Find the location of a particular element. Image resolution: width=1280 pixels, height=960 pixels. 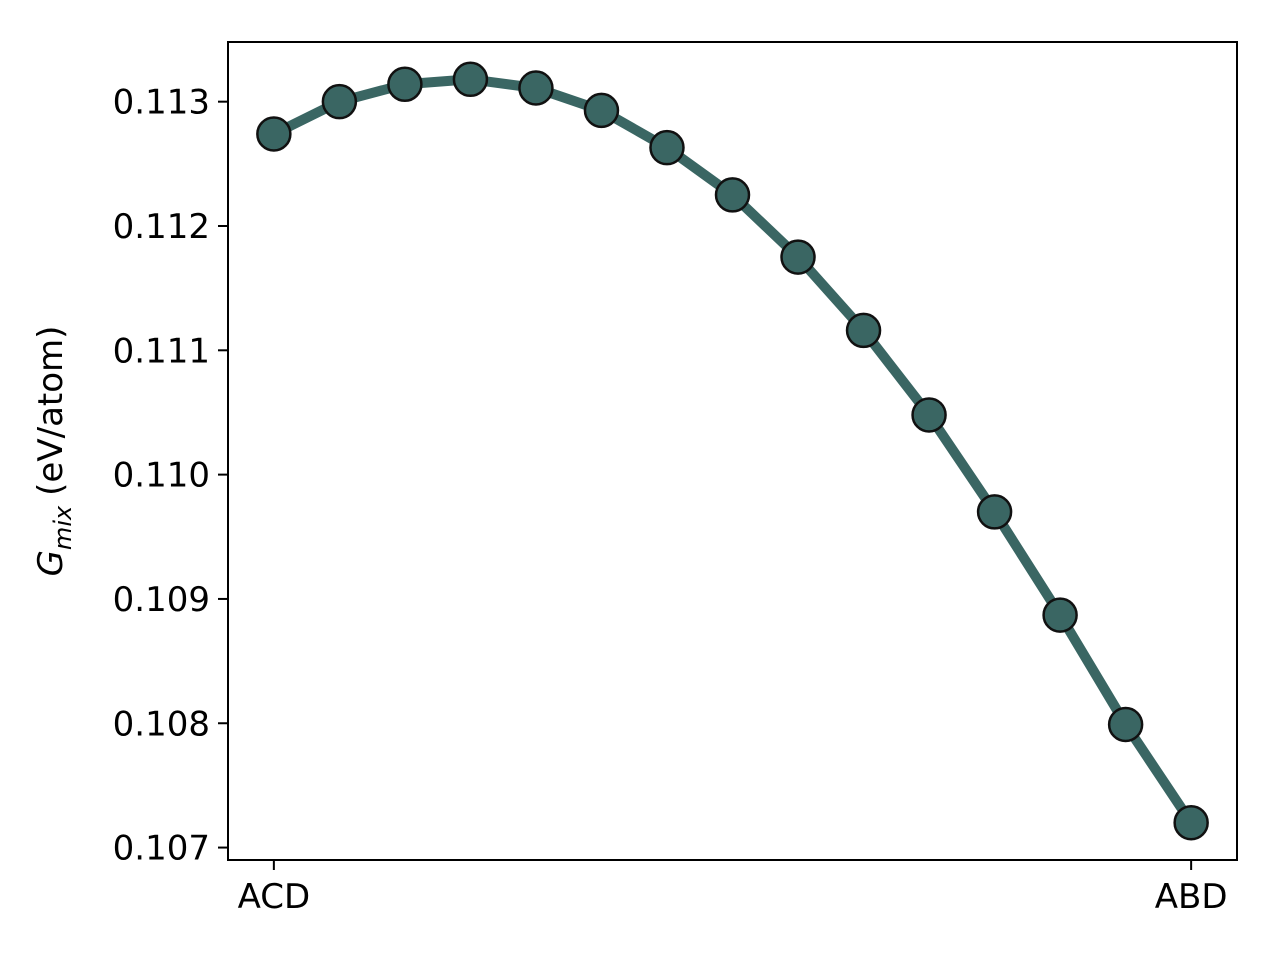

x-tick-label: ABD is located at coordinates (1191, 897).